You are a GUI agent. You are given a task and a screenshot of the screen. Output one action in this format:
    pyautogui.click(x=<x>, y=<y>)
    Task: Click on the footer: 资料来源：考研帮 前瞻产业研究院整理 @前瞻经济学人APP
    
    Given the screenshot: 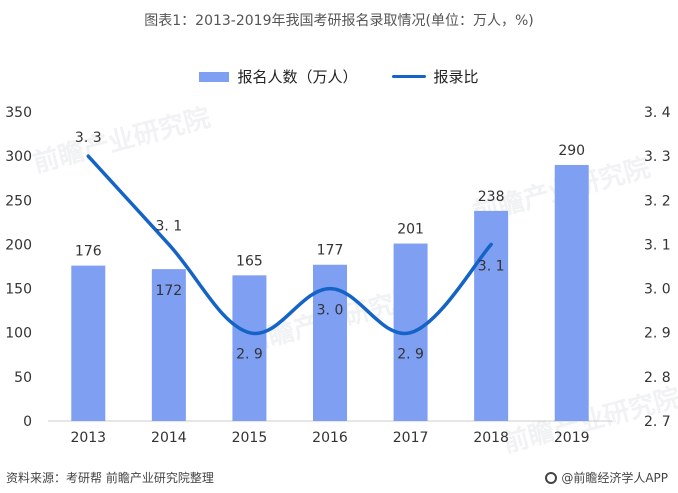 What is the action you would take?
    pyautogui.click(x=339, y=478)
    